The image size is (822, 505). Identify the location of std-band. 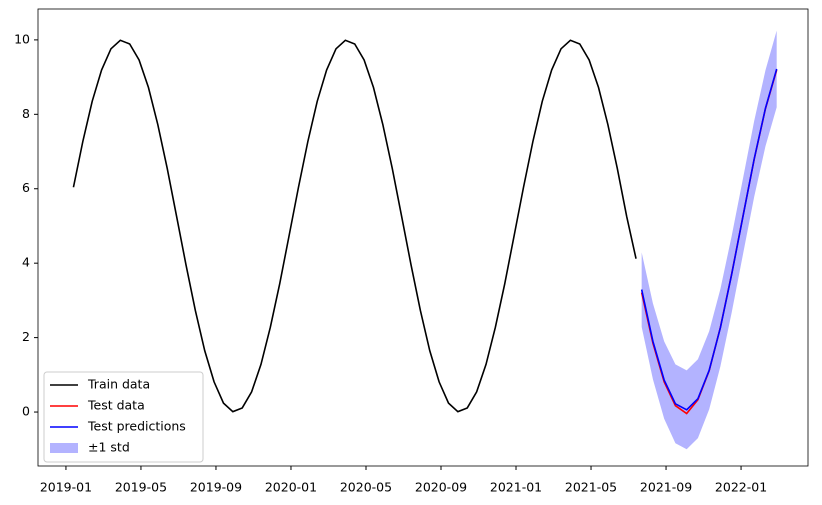
(709, 240).